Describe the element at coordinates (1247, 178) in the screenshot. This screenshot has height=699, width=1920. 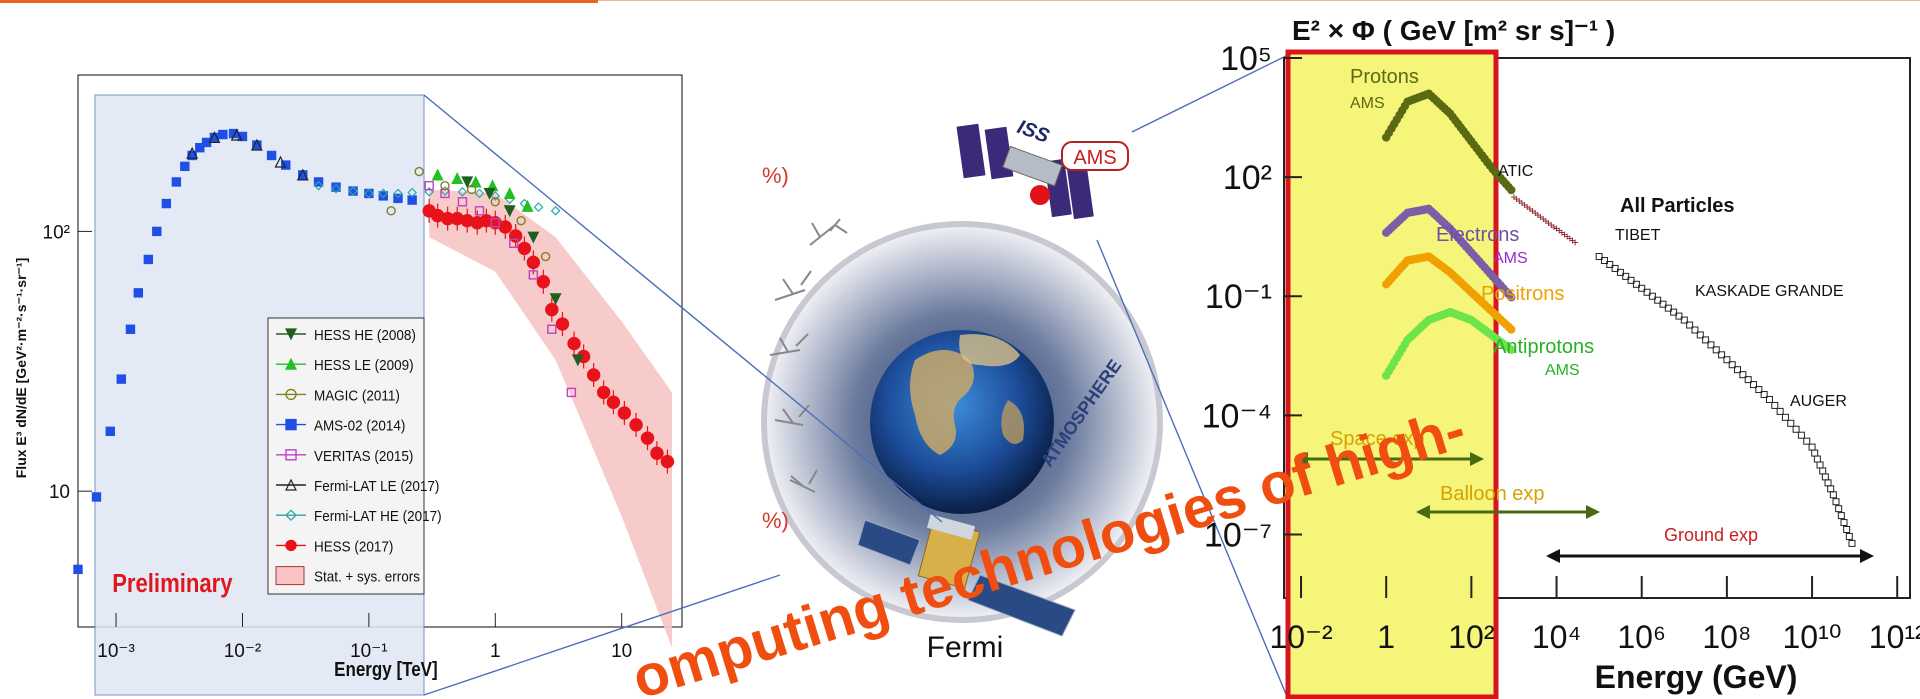
I see `right-y-tick-label: 10²` at that location.